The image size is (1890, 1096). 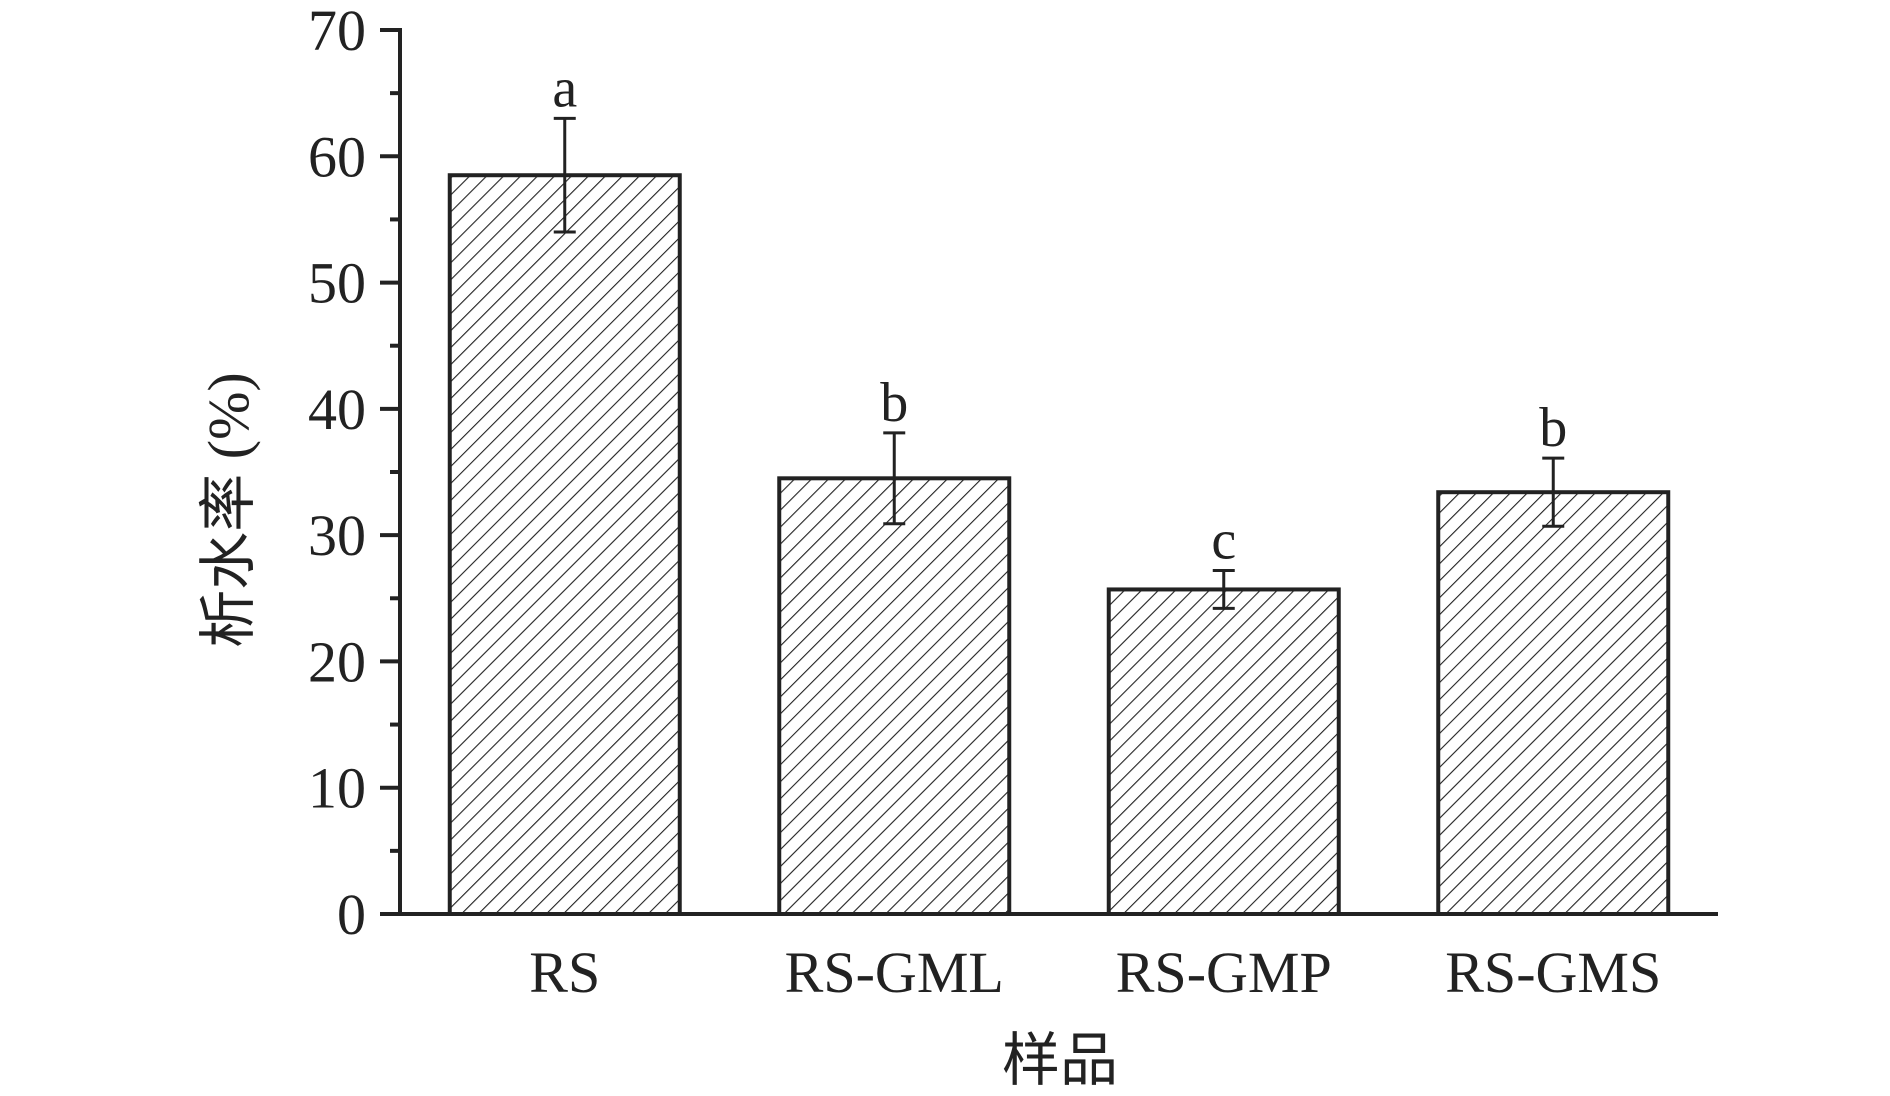 I want to click on y-tick-label-30: 30, so click(x=337, y=535).